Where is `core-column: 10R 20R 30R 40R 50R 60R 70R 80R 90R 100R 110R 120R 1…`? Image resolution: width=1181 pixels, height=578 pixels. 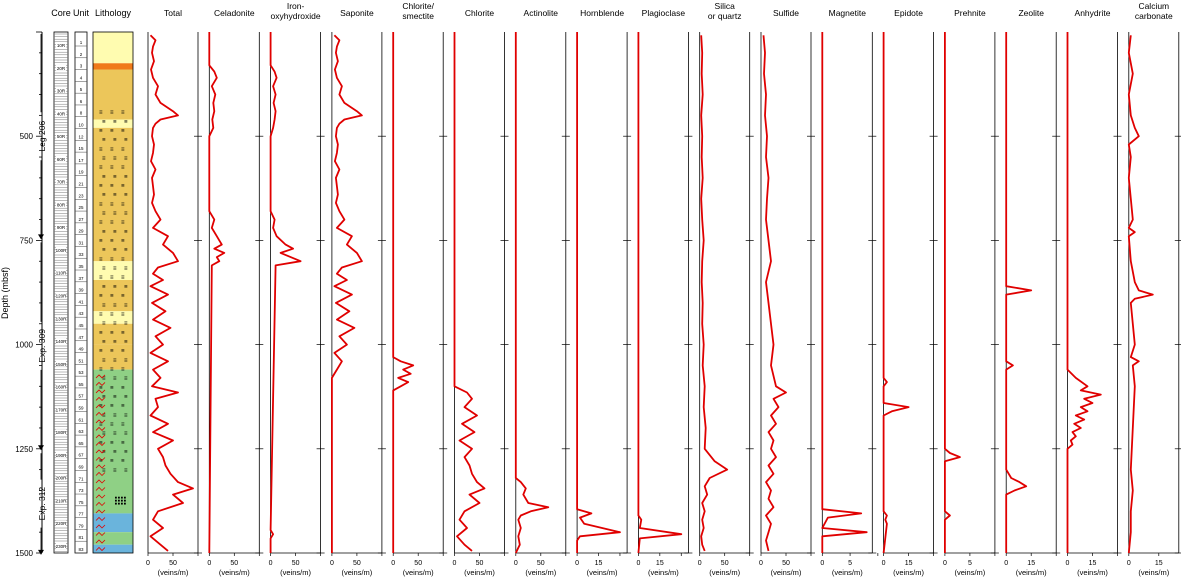
core-column: 10R 20R 30R 40R 50R 60R 70R 80R 90R 100R 110R 120R 1… is located at coordinates (61, 292).